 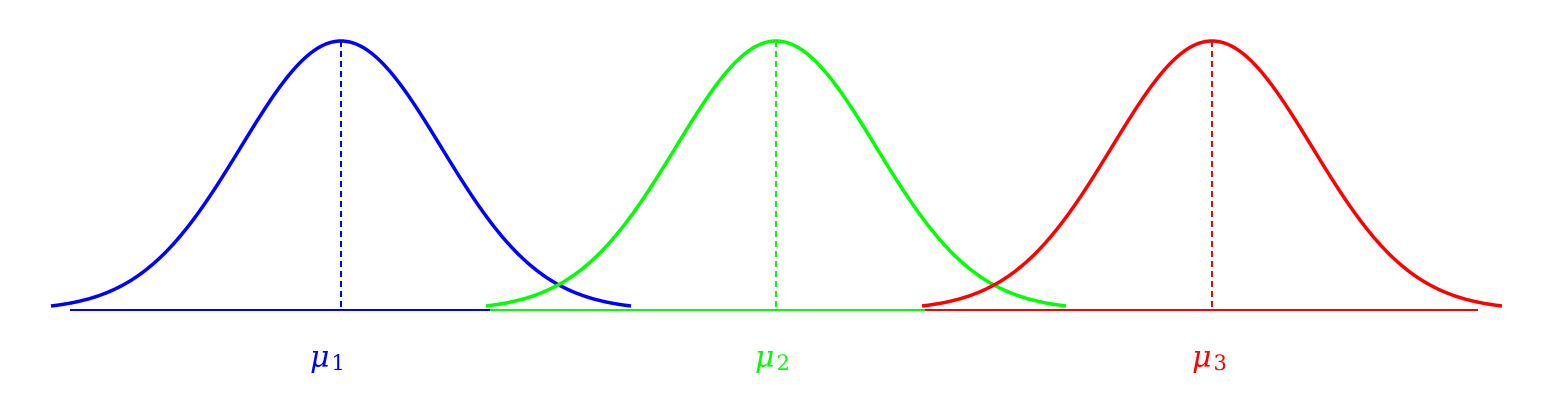 I want to click on mean-label-1: μ1, so click(x=327, y=357).